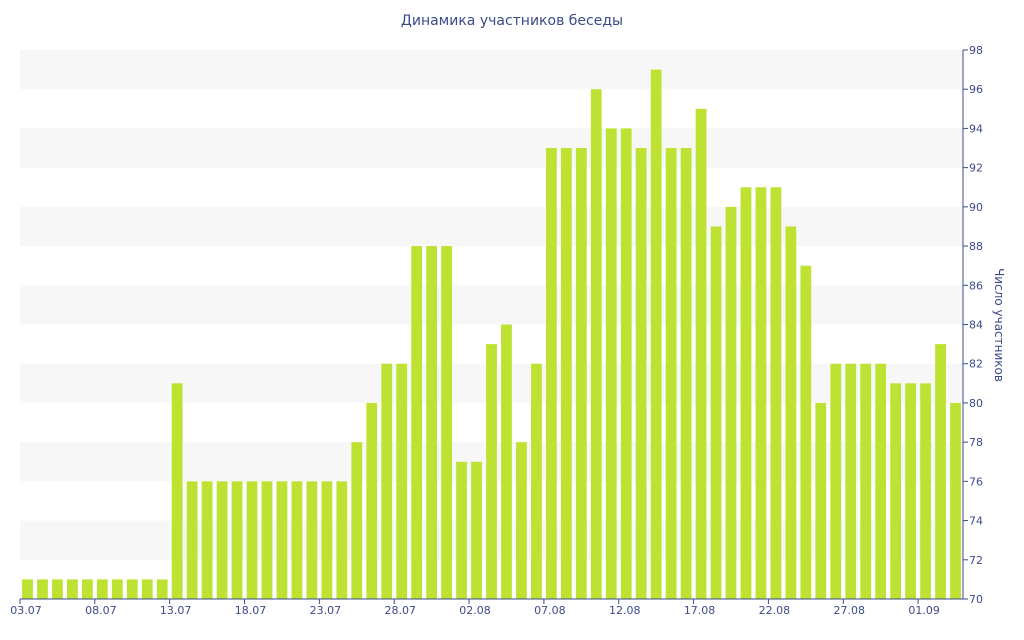  What do you see at coordinates (976, 403) in the screenshot?
I see `y-tick-label: 80` at bounding box center [976, 403].